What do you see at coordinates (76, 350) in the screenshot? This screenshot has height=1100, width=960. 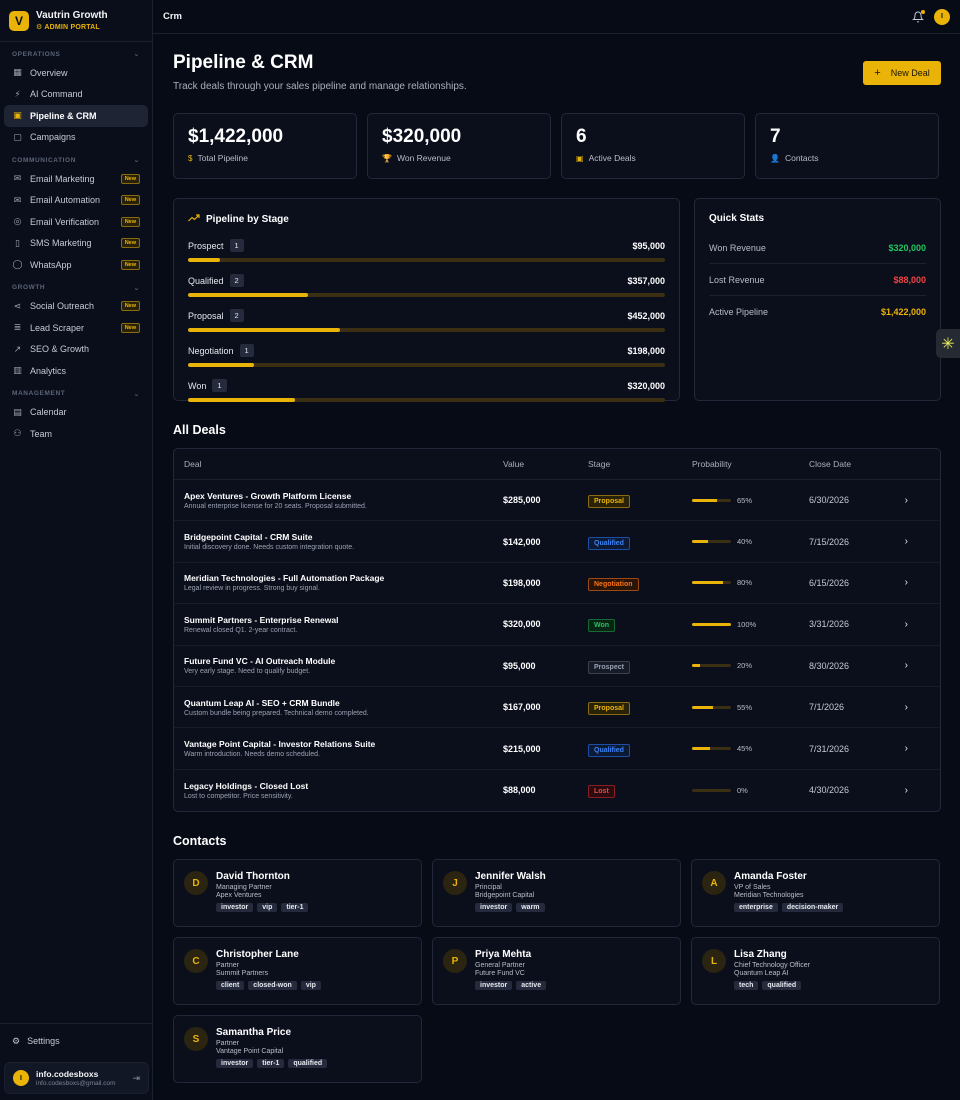 I see `sidebar-item-seo-growth: ↗ SEO & Growth` at bounding box center [76, 350].